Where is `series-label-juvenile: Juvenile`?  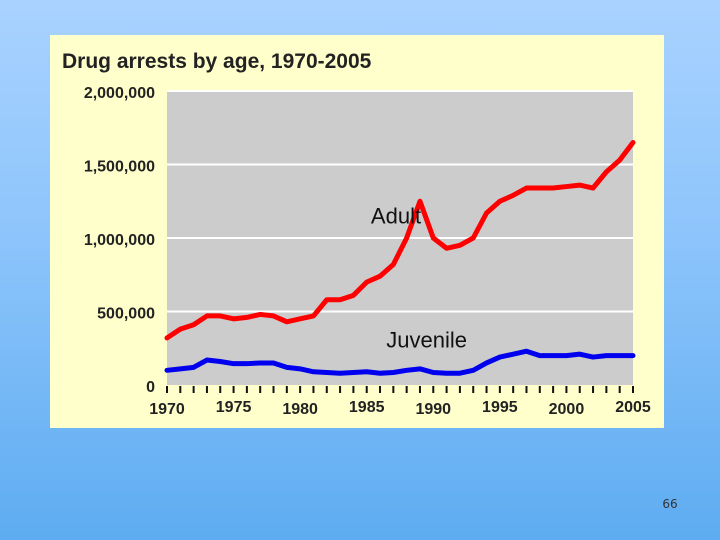
series-label-juvenile: Juvenile is located at coordinates (426, 340).